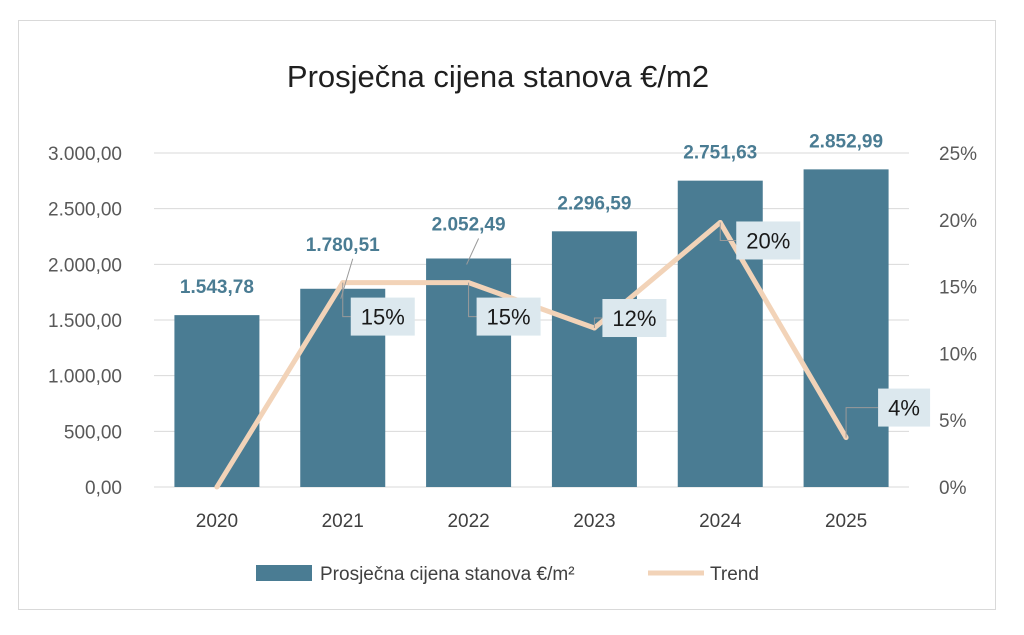  What do you see at coordinates (217, 487) in the screenshot?
I see `trend-point` at bounding box center [217, 487].